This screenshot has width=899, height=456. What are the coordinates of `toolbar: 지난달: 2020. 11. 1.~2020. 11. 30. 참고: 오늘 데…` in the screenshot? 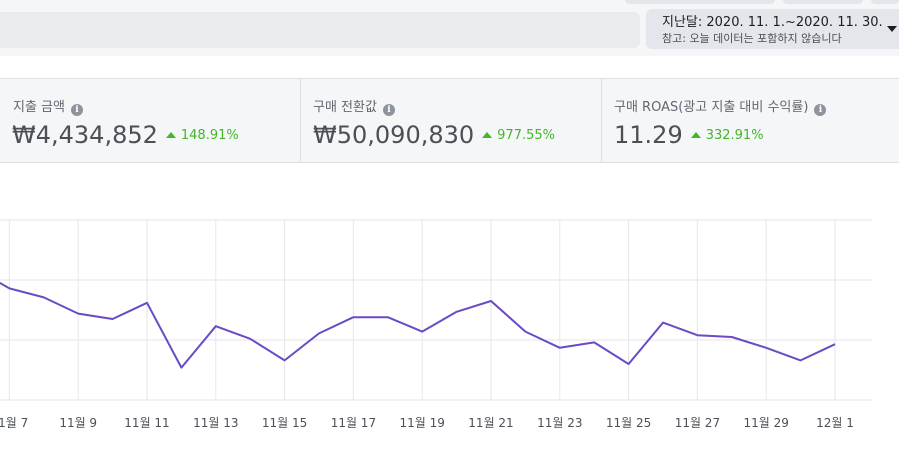 It's located at (449, 28).